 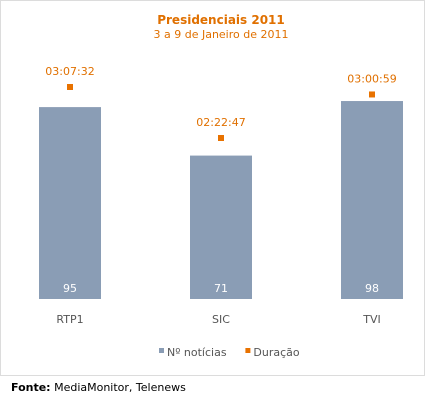 I want to click on legend-label-0: Nº notícias, so click(x=197, y=352).